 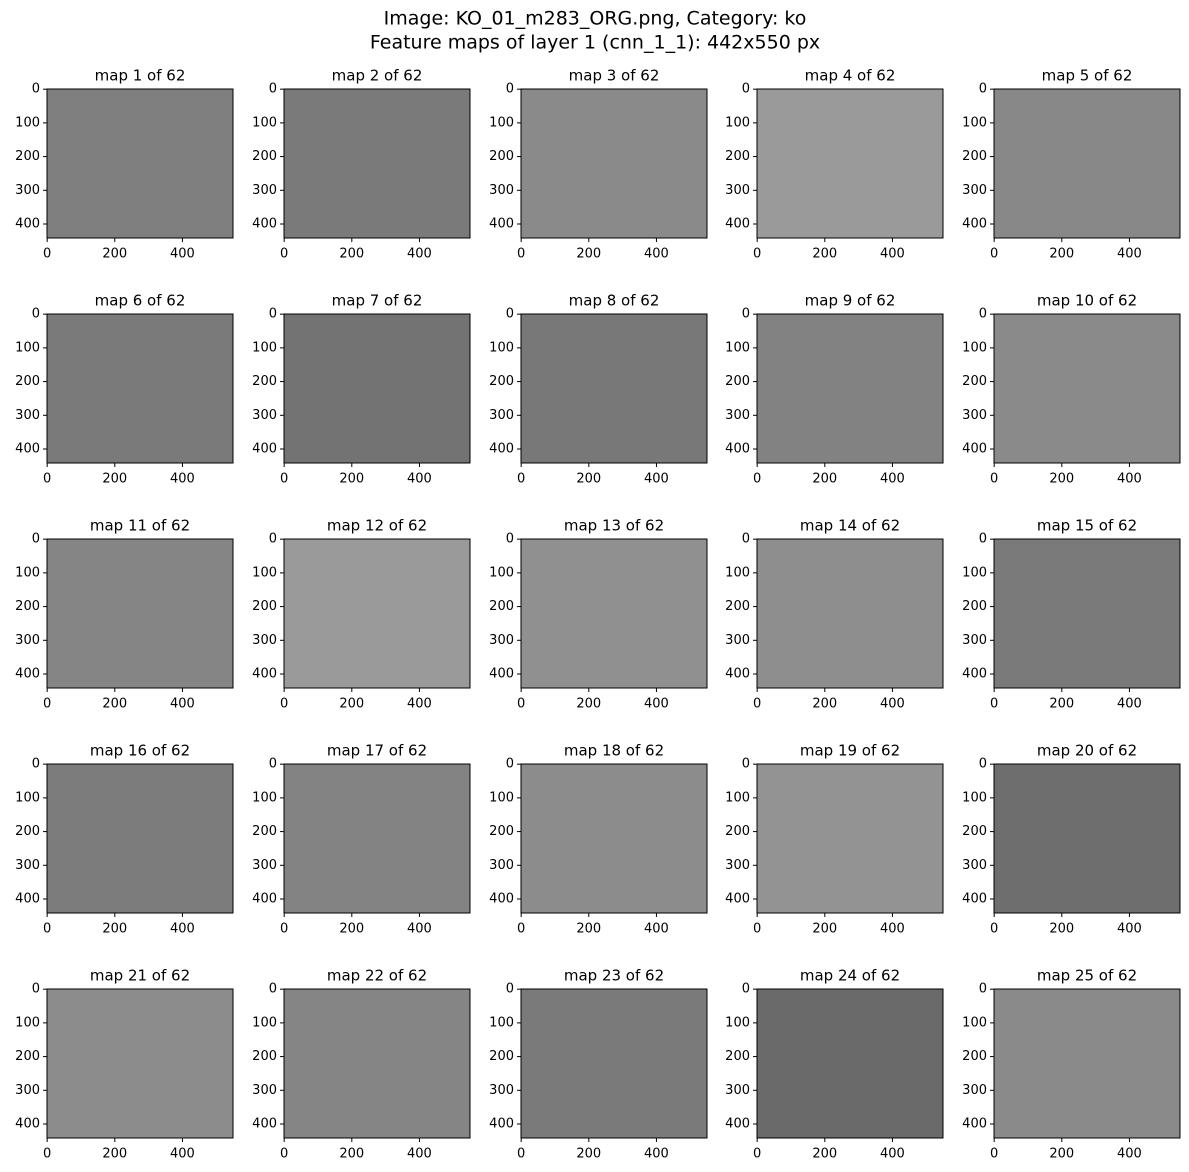 I want to click on panel-title: map 13 of 62, so click(x=614, y=526).